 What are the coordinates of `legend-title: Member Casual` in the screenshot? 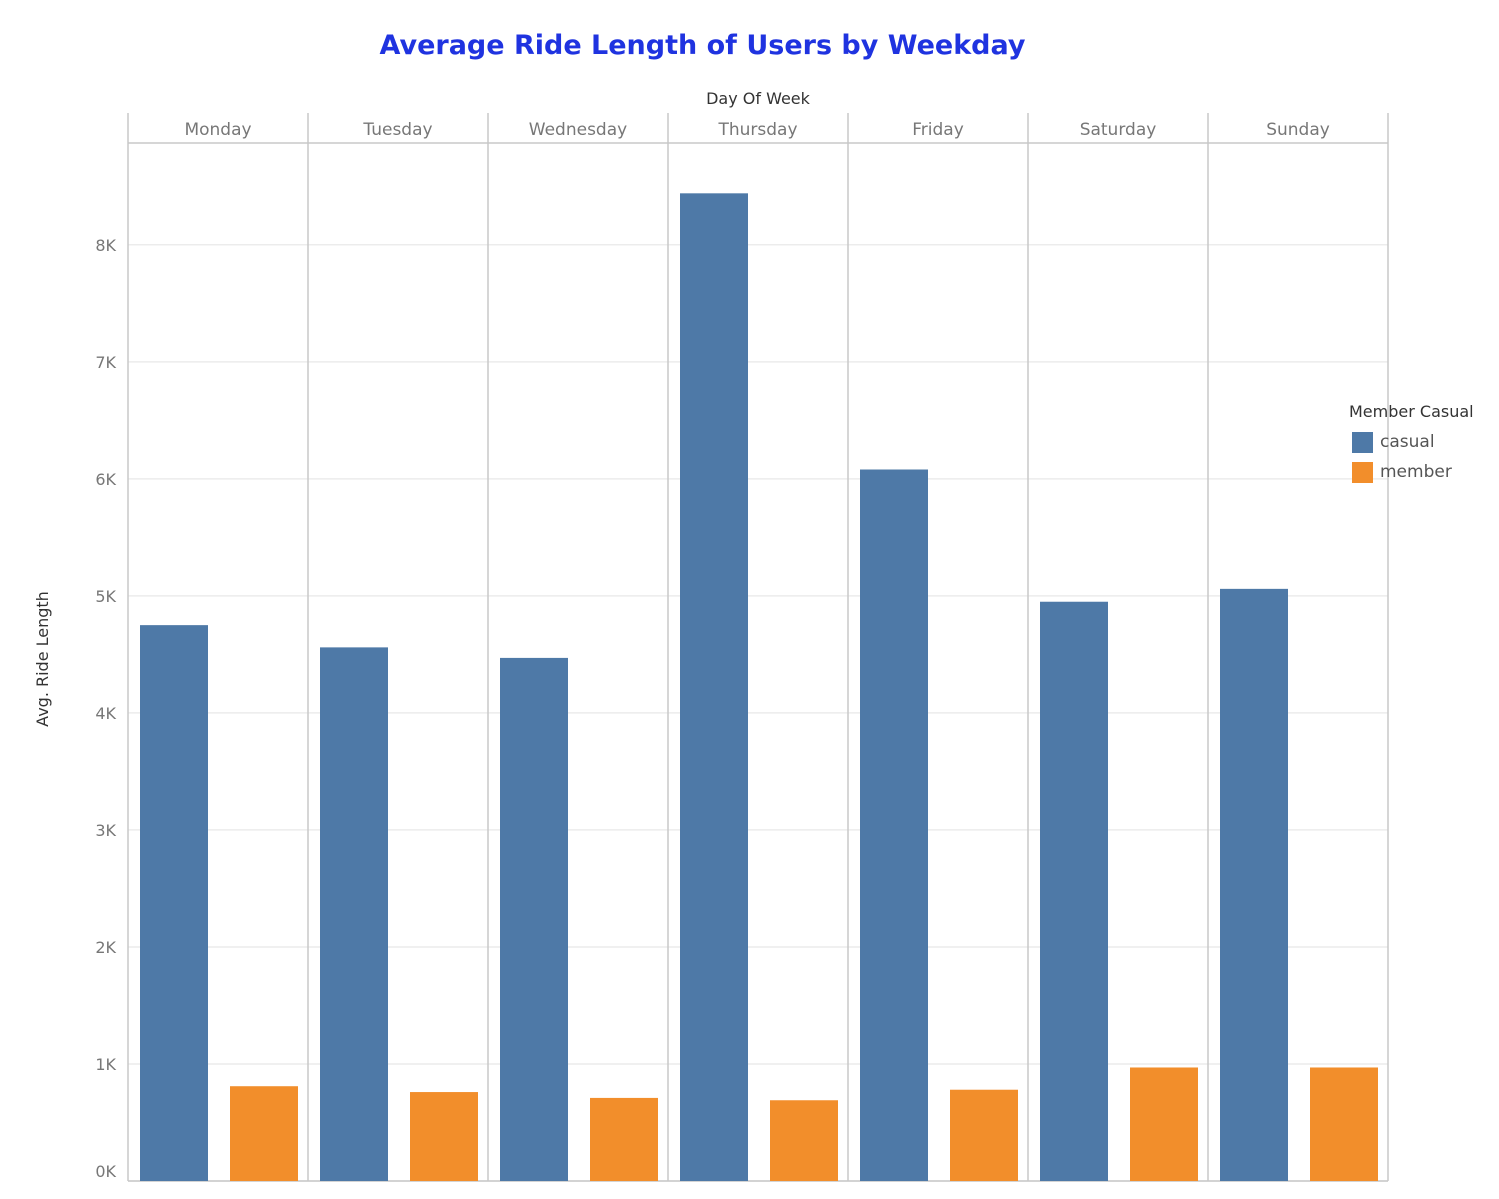 It's located at (1411, 411).